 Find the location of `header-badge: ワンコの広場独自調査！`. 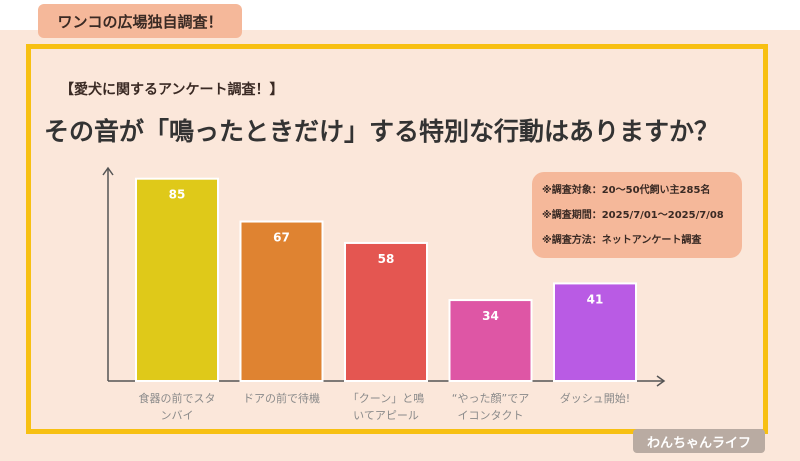

header-badge: ワンコの広場独自調査！ is located at coordinates (140, 21).